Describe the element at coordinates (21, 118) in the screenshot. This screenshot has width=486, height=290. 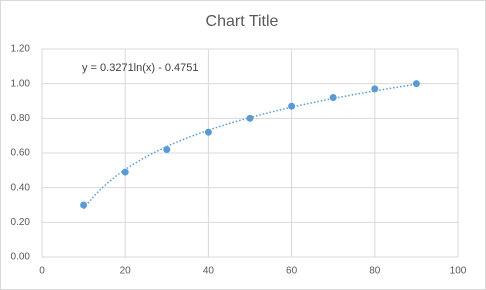
I see `y-tick-label: 0.80` at that location.